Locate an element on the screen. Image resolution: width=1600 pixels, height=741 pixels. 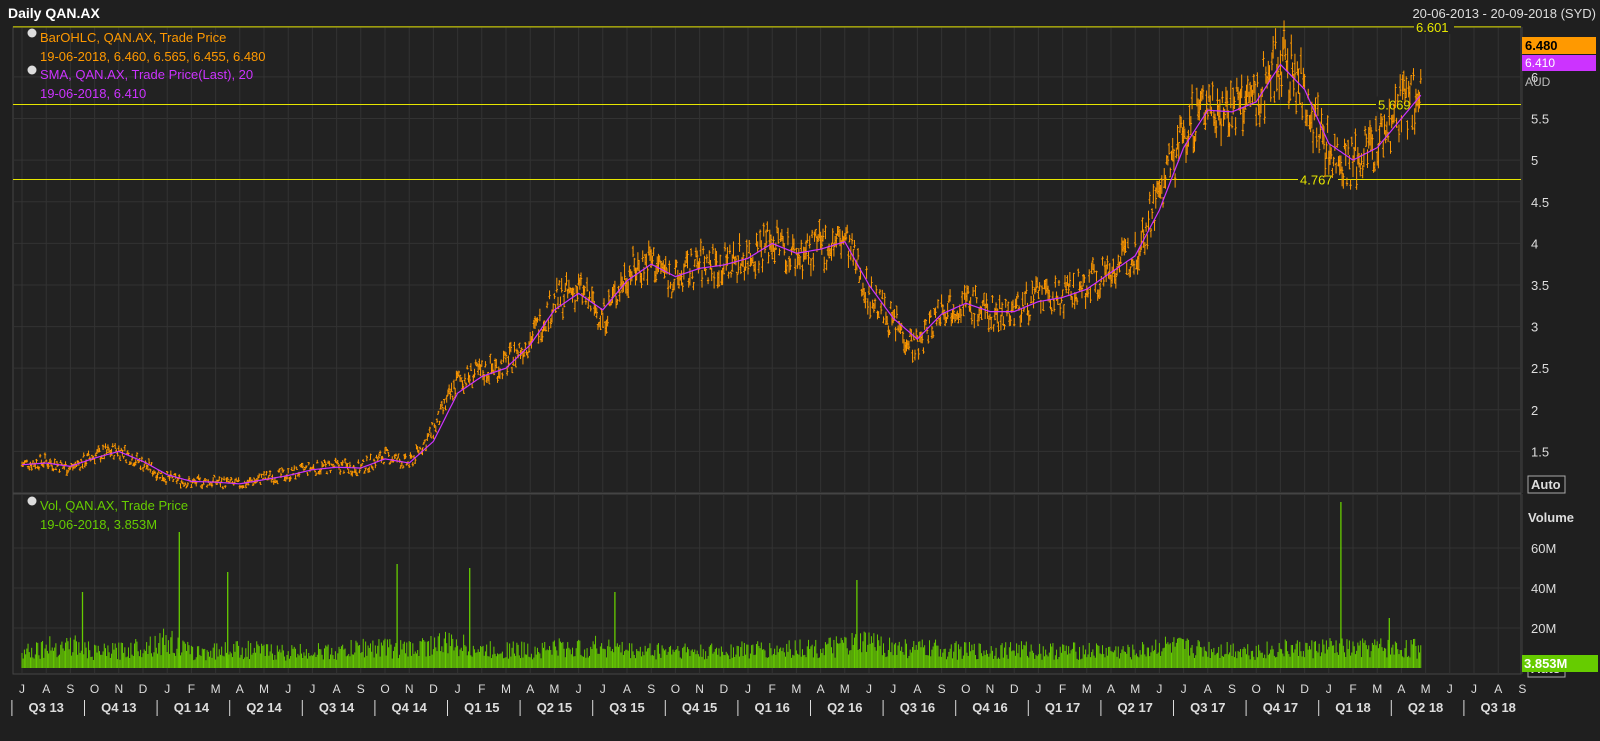
price-auto-button is located at coordinates (1546, 484).